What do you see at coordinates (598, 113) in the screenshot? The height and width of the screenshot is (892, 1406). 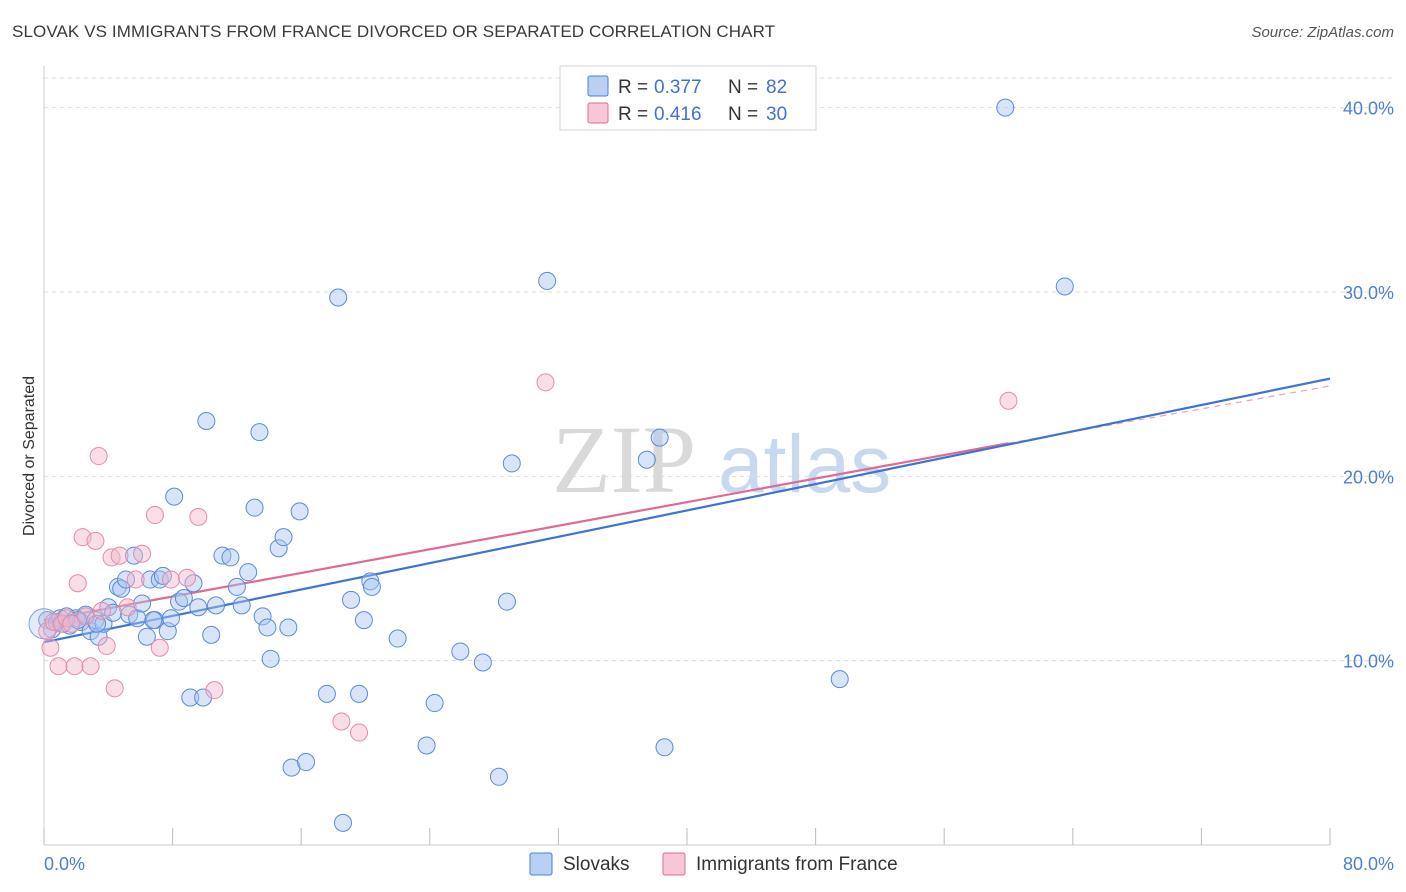 I see `legend-swatch-france` at bounding box center [598, 113].